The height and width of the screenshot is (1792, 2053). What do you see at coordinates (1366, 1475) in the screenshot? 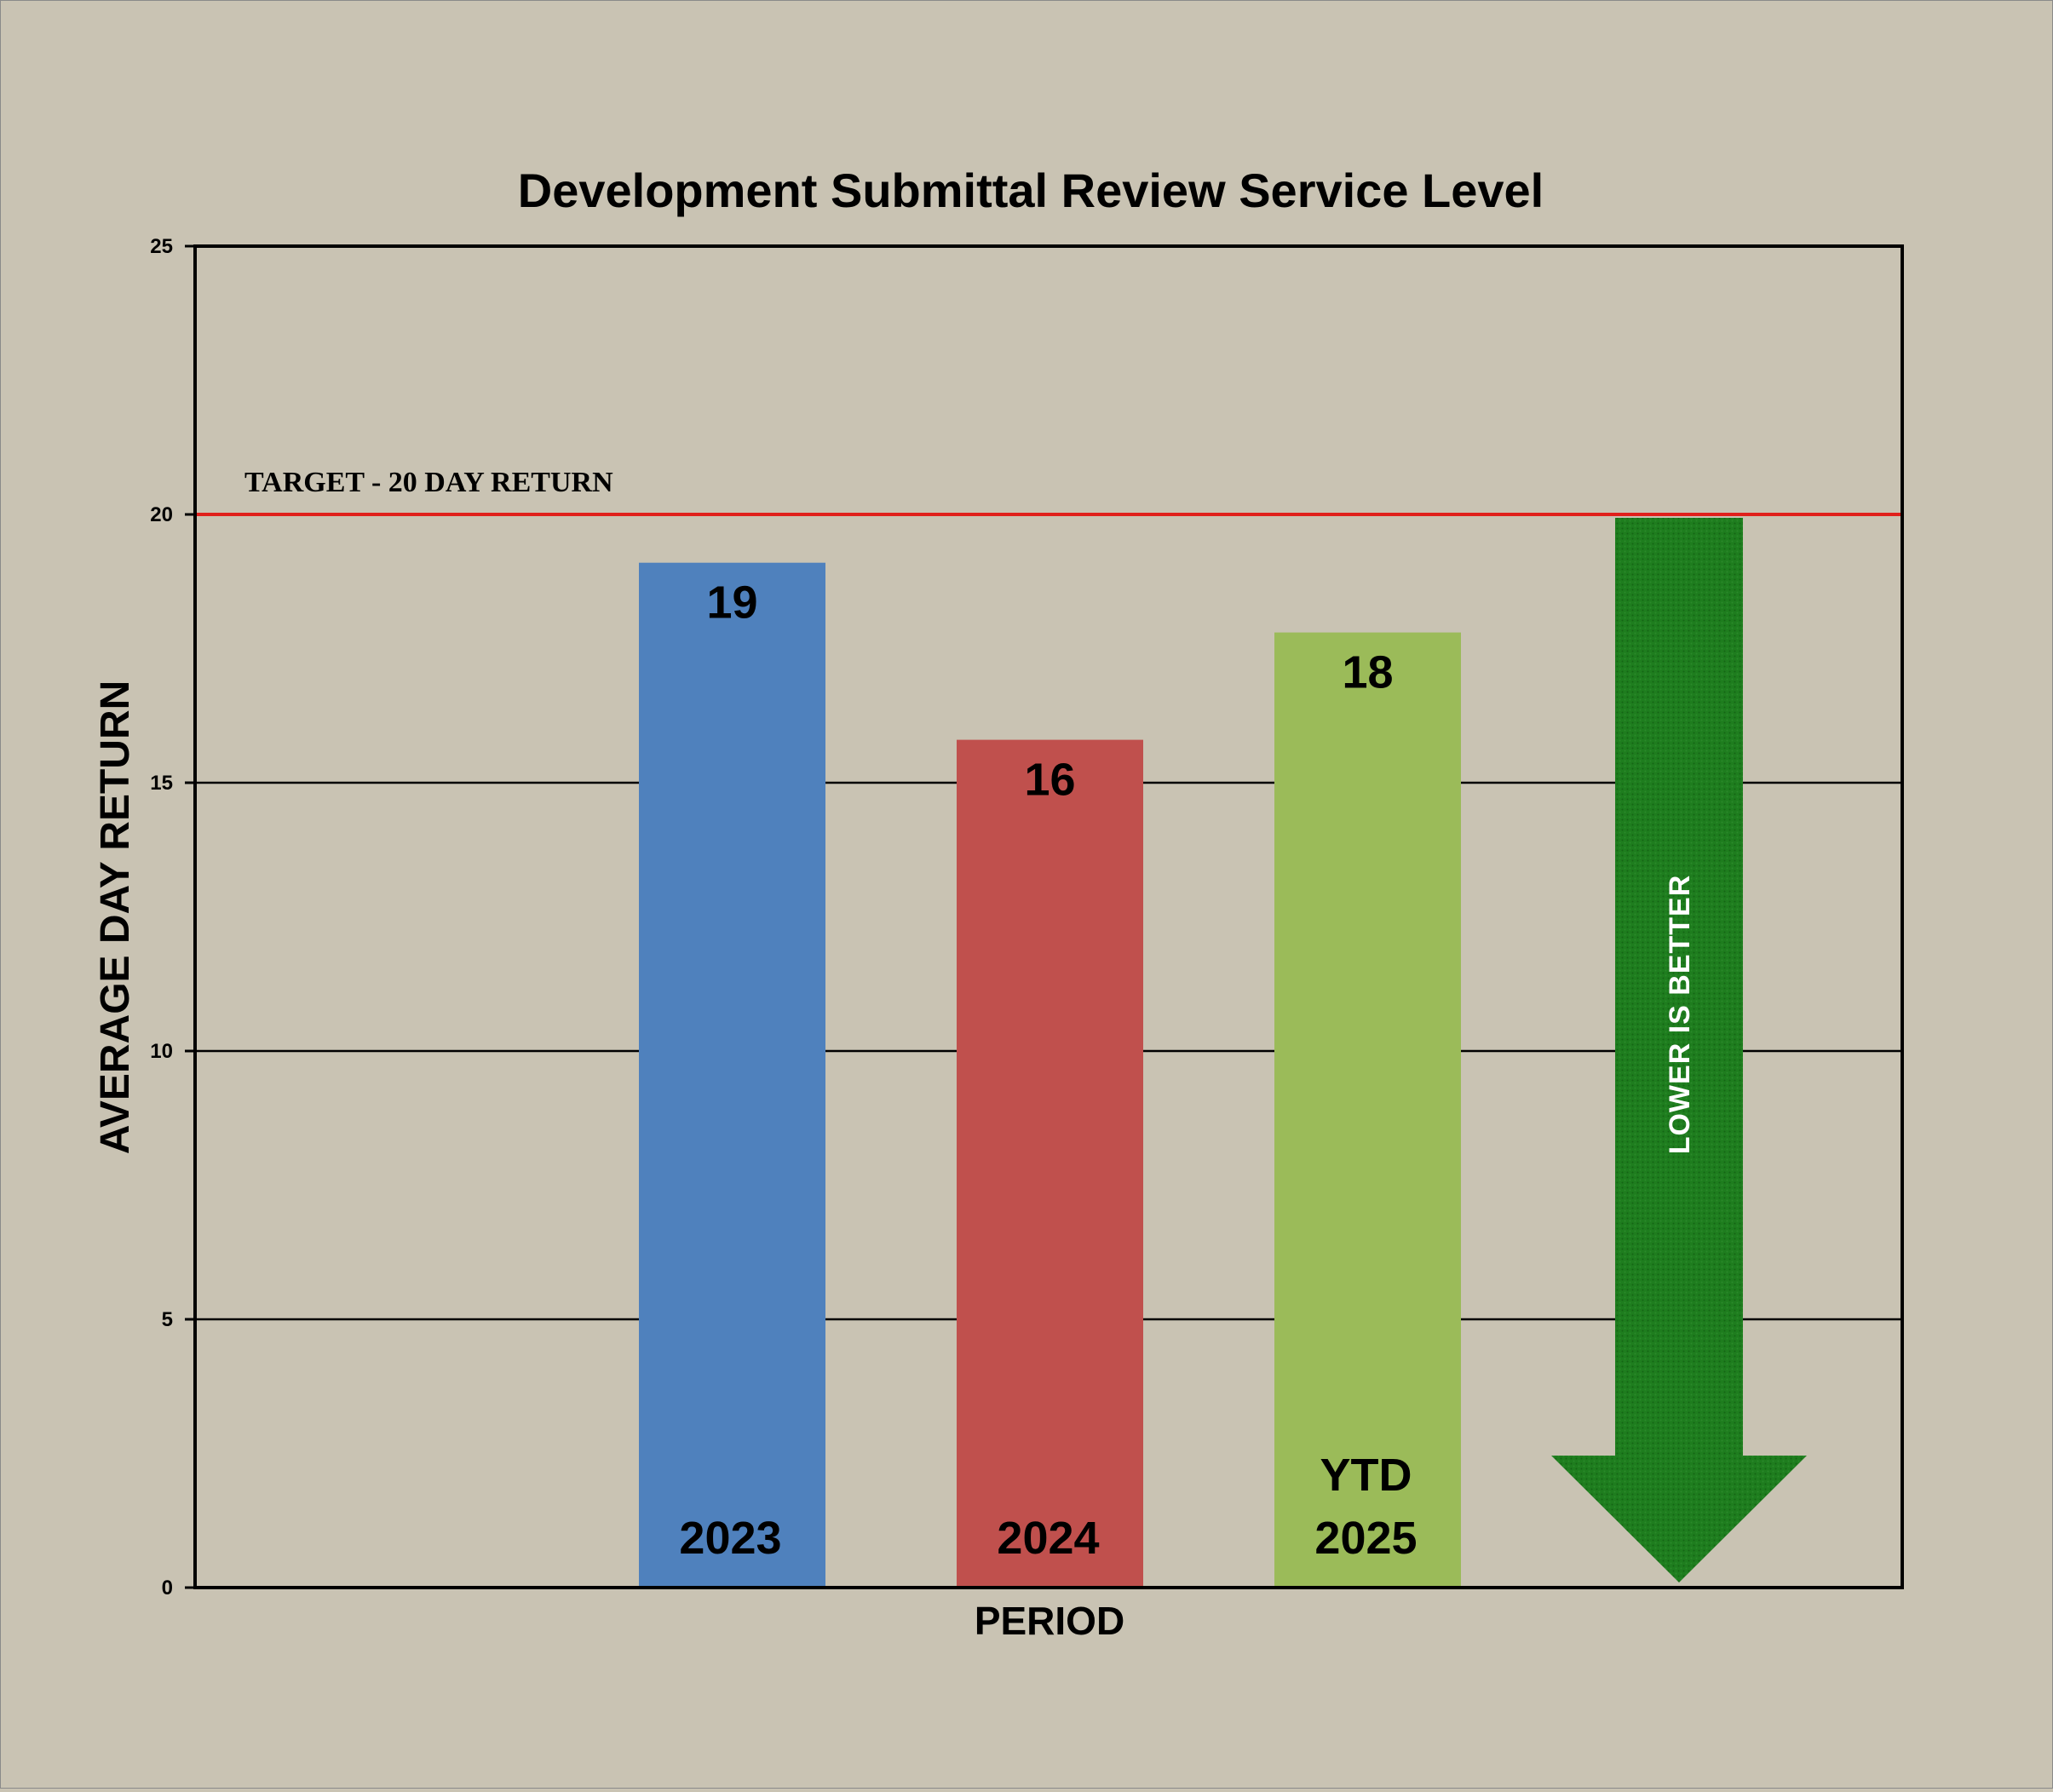
I see `category-label: YTD` at bounding box center [1366, 1475].